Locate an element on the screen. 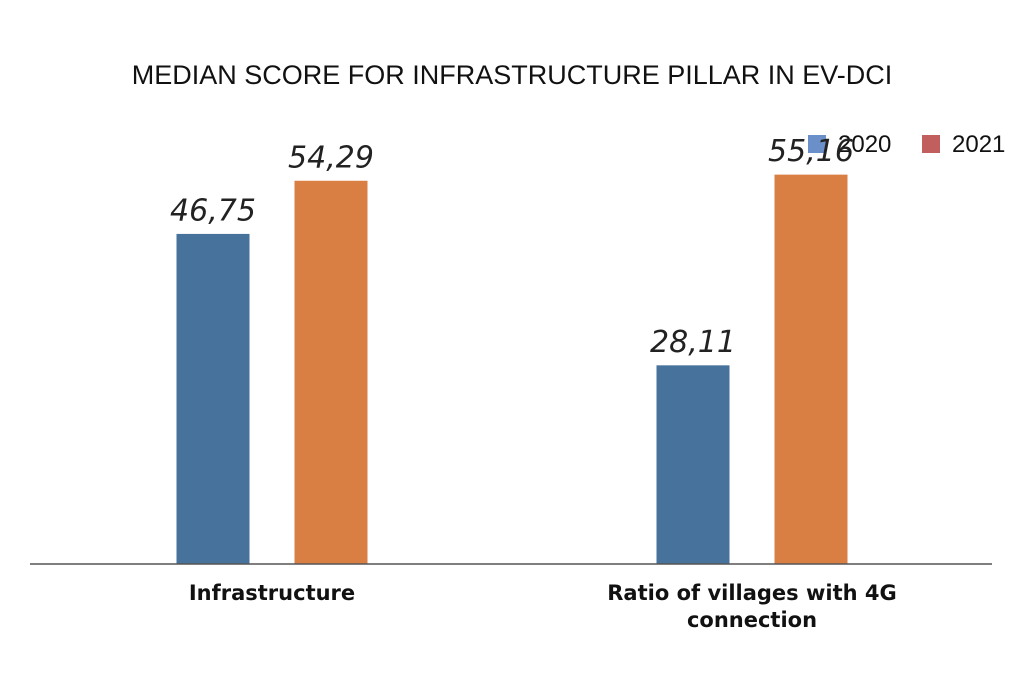 This screenshot has height=696, width=1024. legend-label-2020: 2020 is located at coordinates (864, 144).